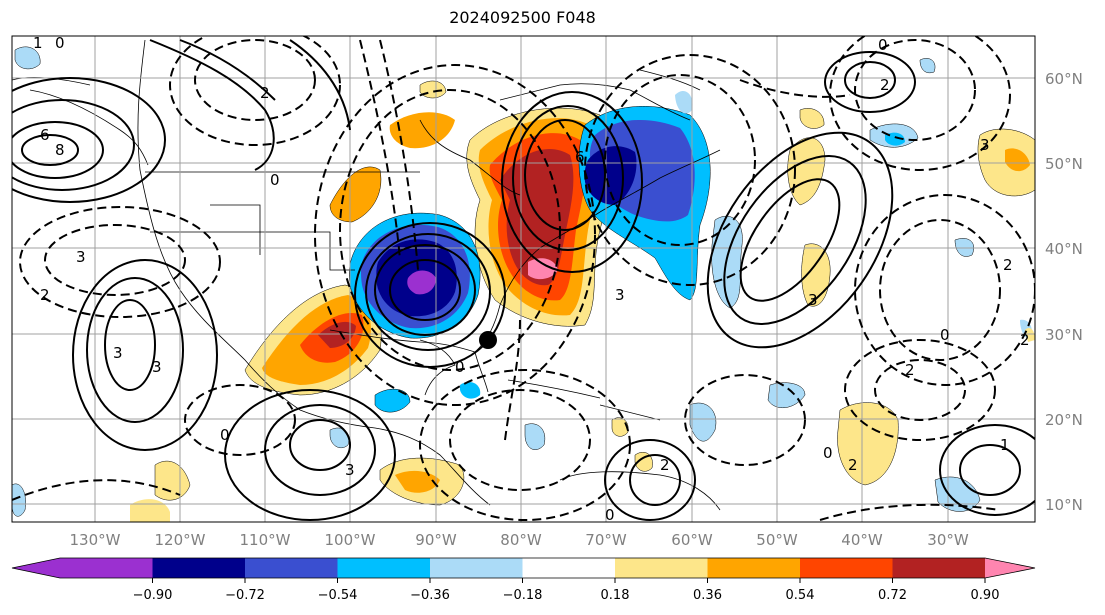  I want to click on lon-label: 40°W, so click(862, 540).